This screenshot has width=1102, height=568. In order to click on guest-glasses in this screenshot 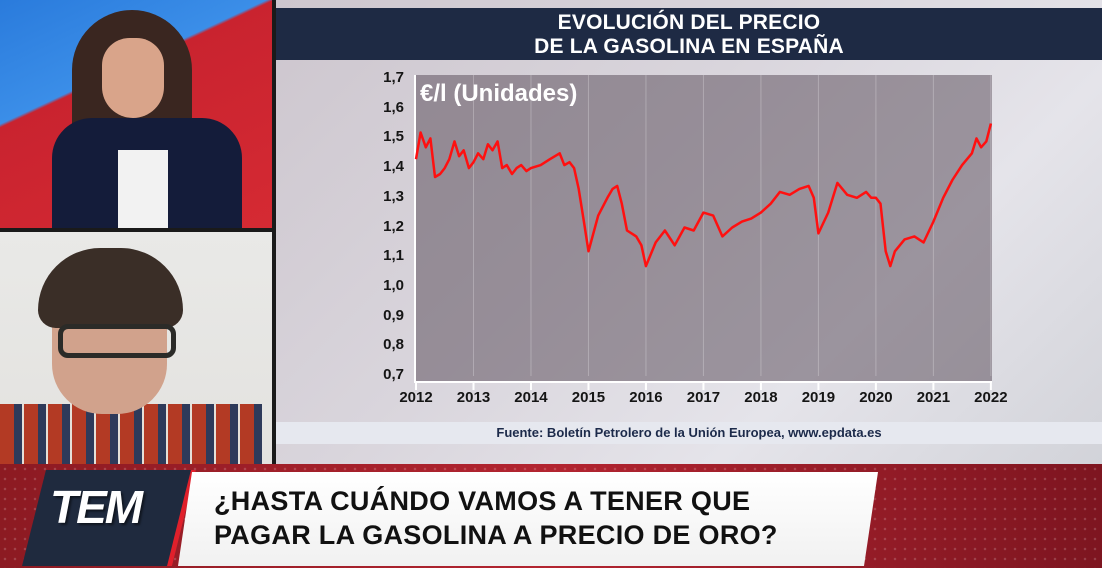, I will do `click(117, 341)`.